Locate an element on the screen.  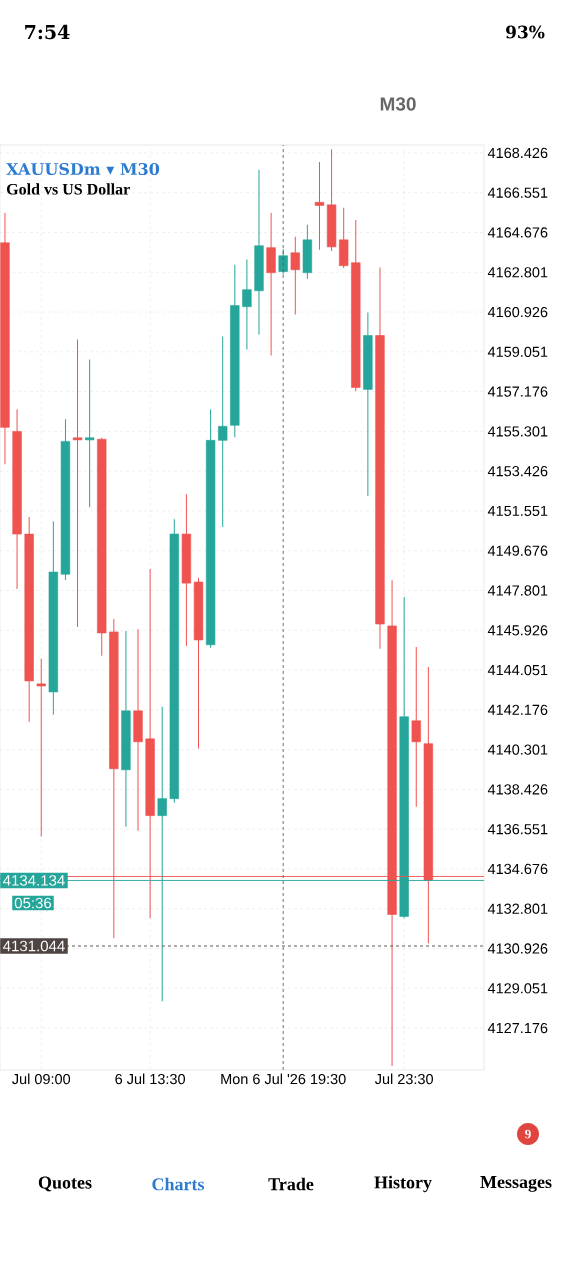
ref-line-label: 4134.134 is located at coordinates (34, 880).